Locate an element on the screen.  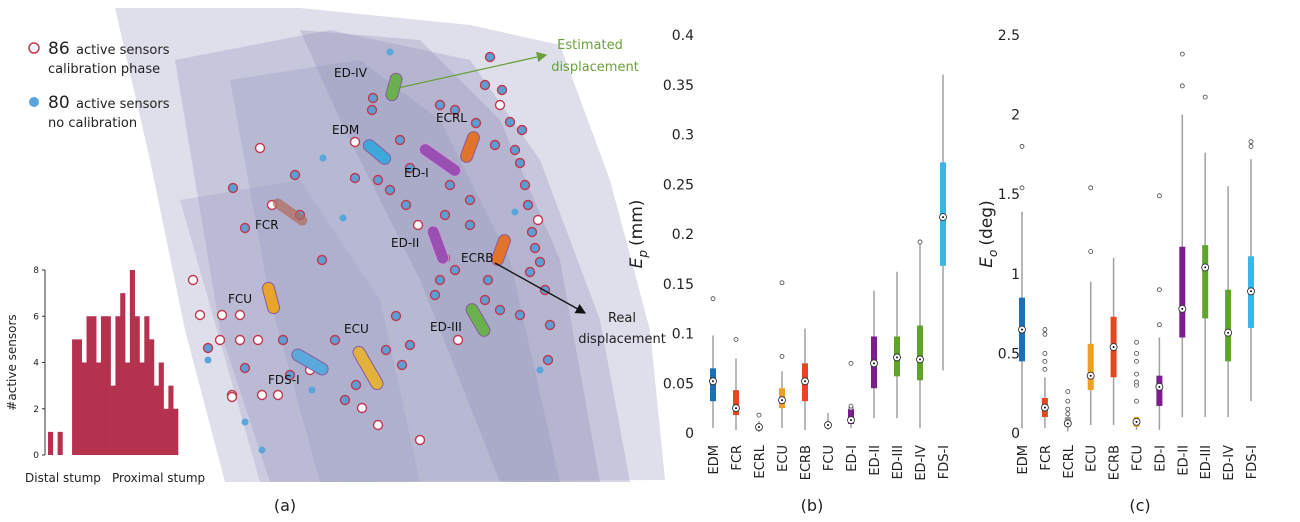
x-tick-label: FCU is located at coordinates (1138, 458).